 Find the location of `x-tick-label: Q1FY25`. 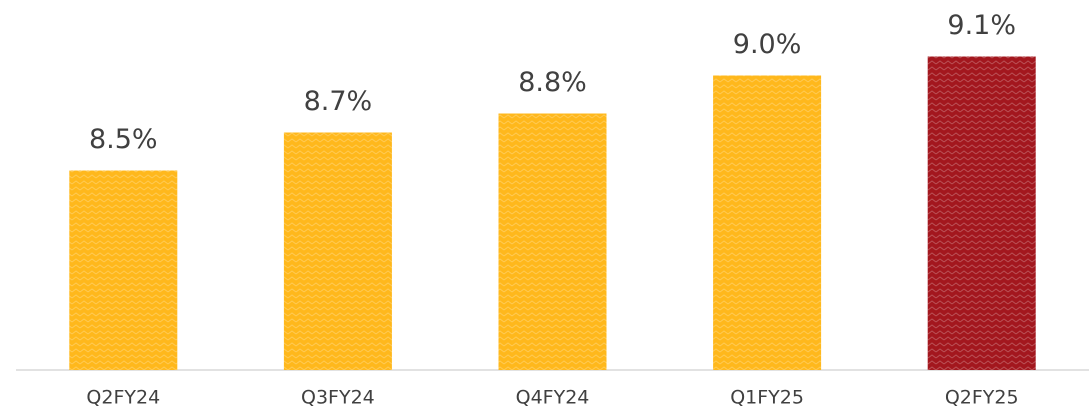

x-tick-label: Q1FY25 is located at coordinates (767, 398).